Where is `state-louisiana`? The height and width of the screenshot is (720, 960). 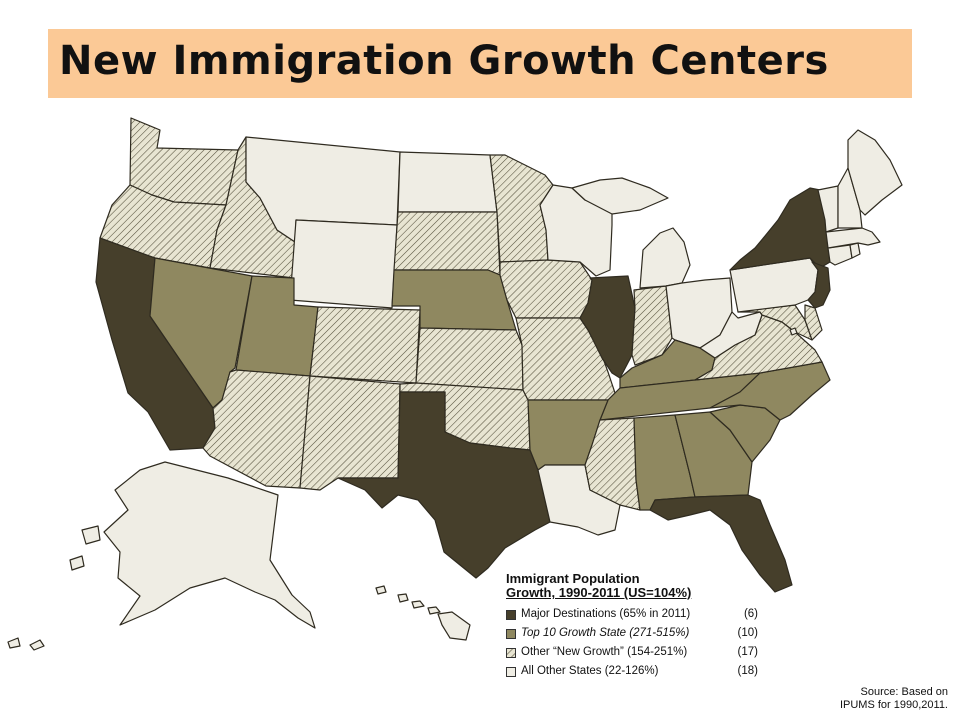 state-louisiana is located at coordinates (579, 500).